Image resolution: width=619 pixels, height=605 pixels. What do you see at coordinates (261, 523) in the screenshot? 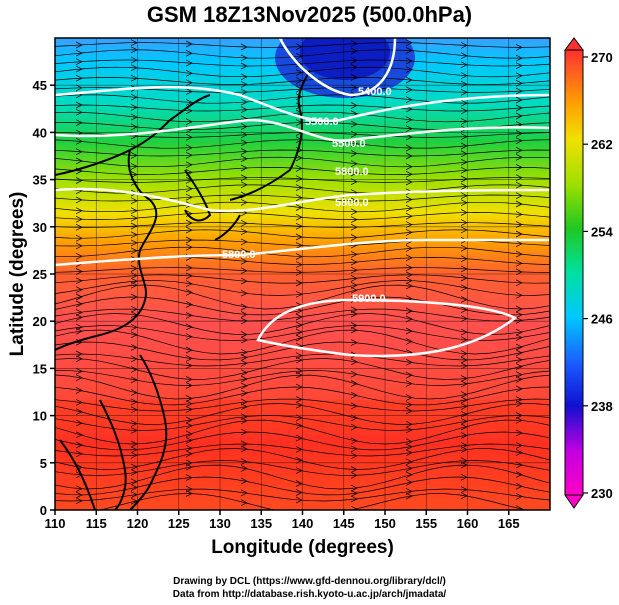
I see `x-tick-label: 135` at bounding box center [261, 523].